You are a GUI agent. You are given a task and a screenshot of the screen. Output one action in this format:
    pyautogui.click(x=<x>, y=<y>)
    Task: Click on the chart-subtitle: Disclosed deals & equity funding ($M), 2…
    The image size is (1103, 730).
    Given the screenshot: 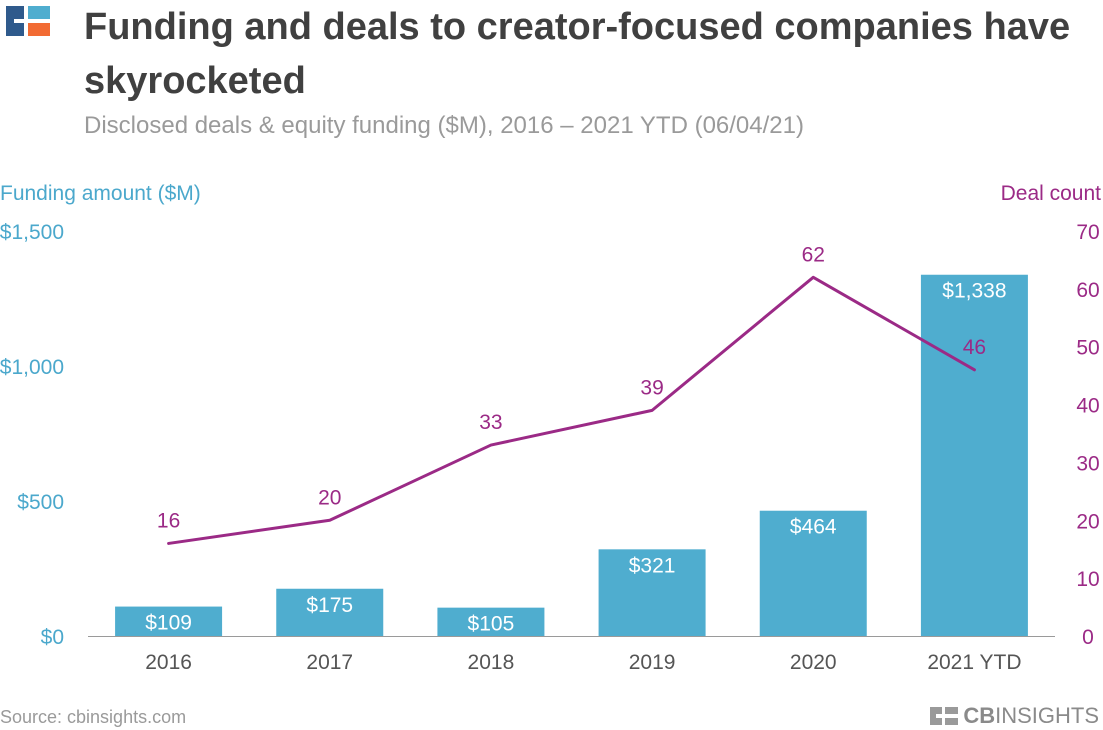 What is the action you would take?
    pyautogui.click(x=444, y=125)
    